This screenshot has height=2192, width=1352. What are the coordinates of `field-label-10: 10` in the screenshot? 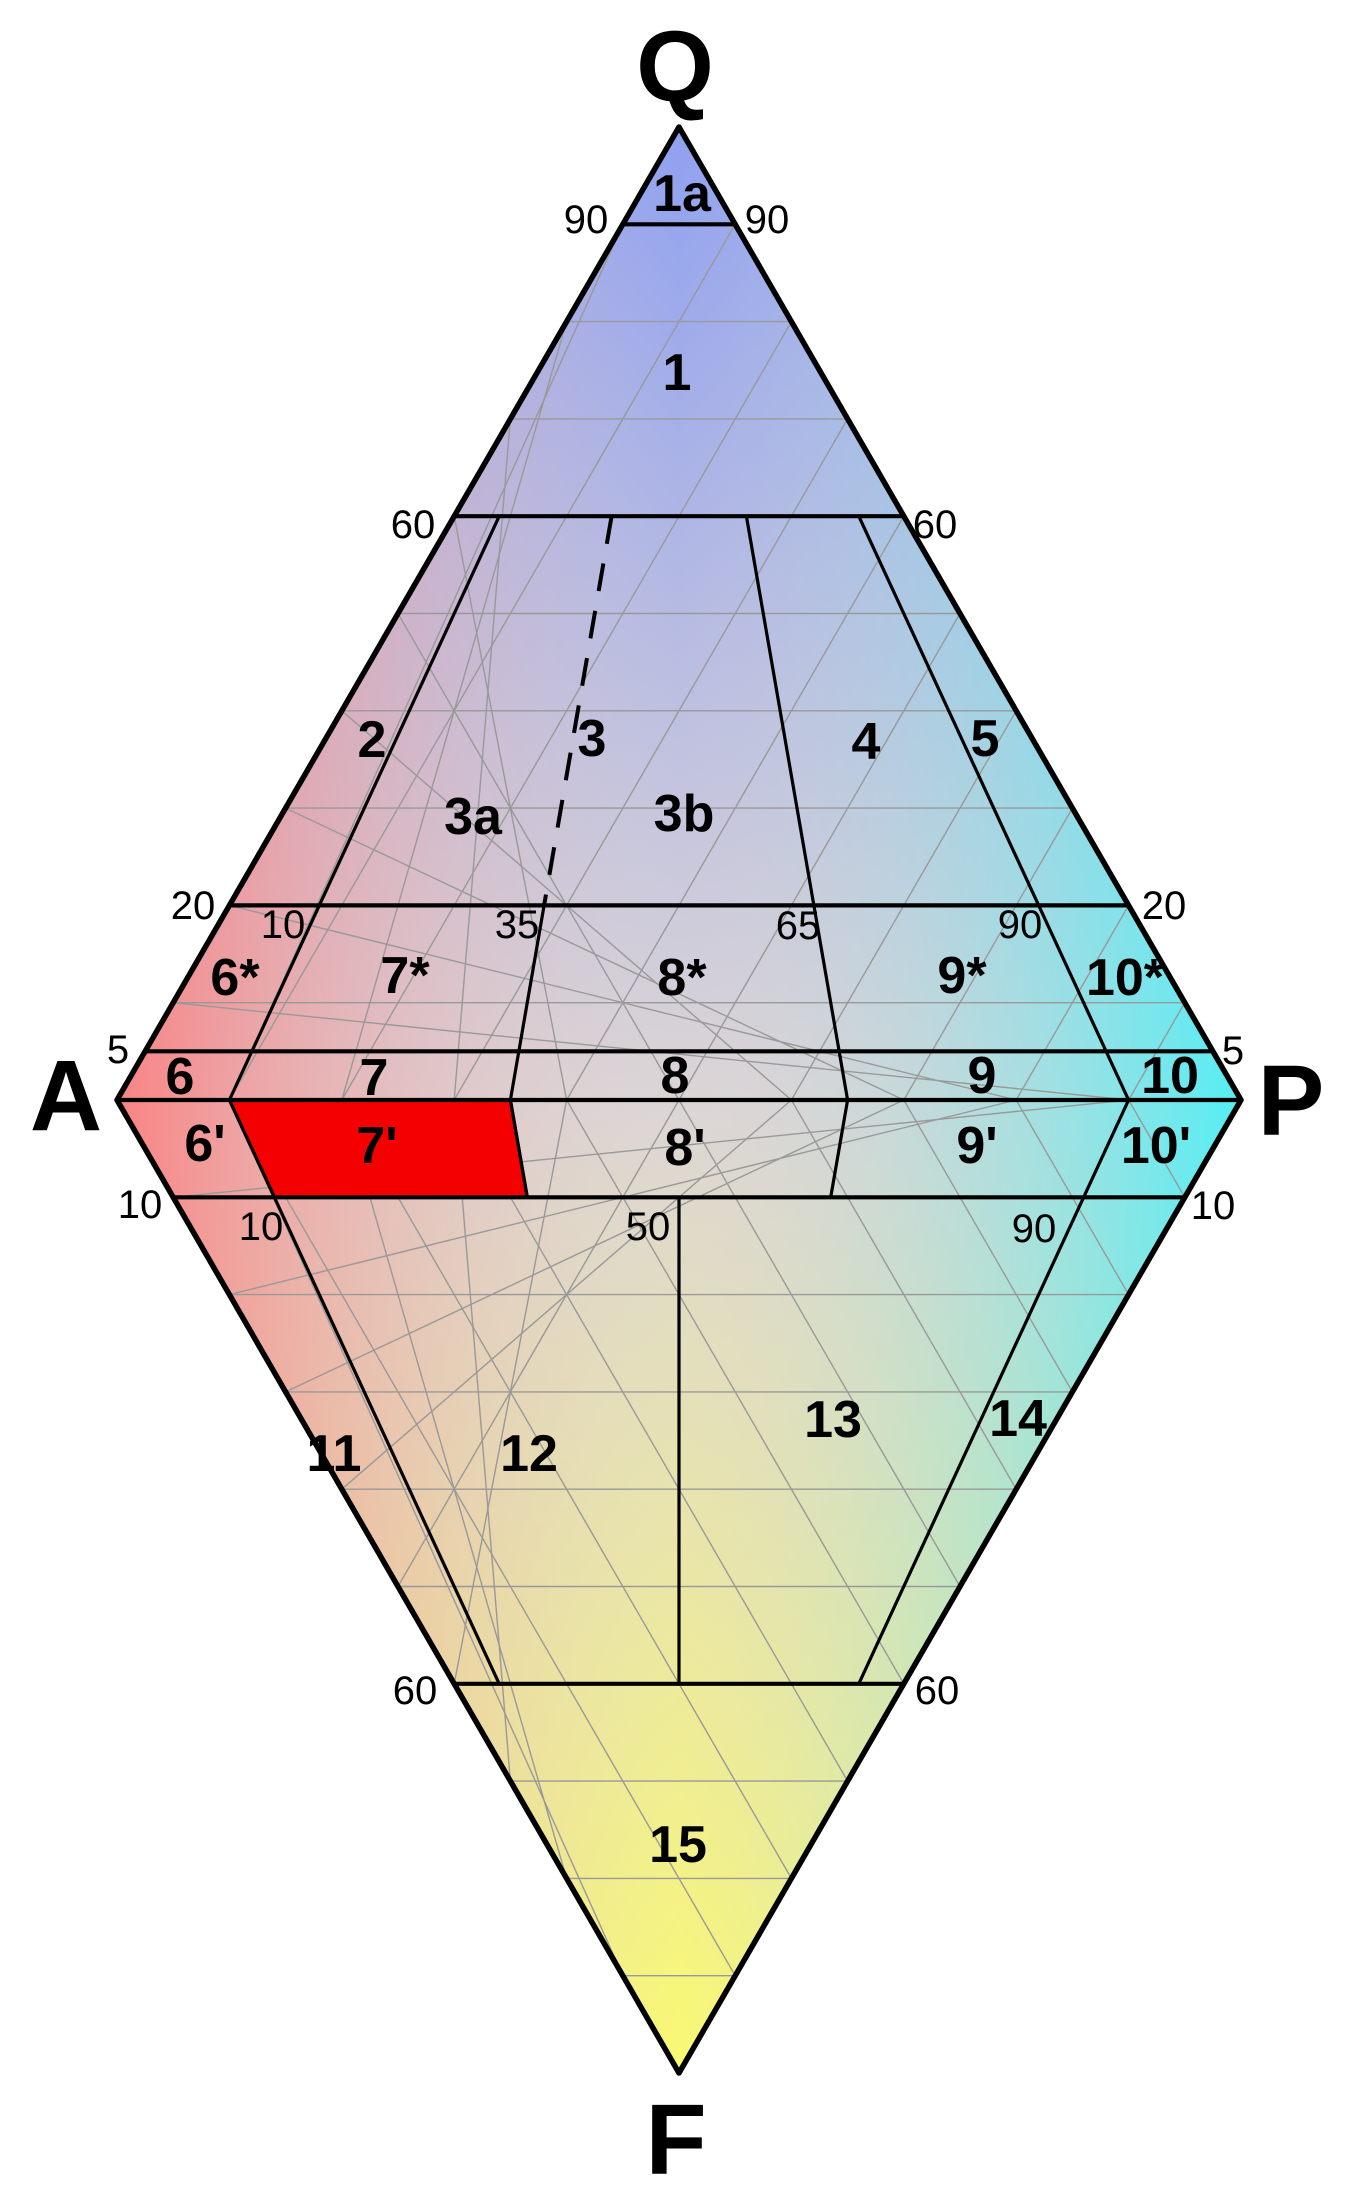 It's located at (1170, 1076).